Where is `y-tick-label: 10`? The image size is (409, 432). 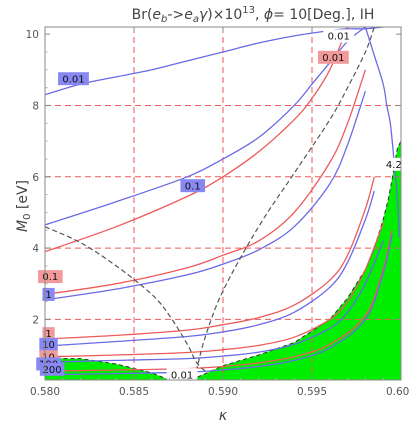
y-tick-label: 10 is located at coordinates (32, 35).